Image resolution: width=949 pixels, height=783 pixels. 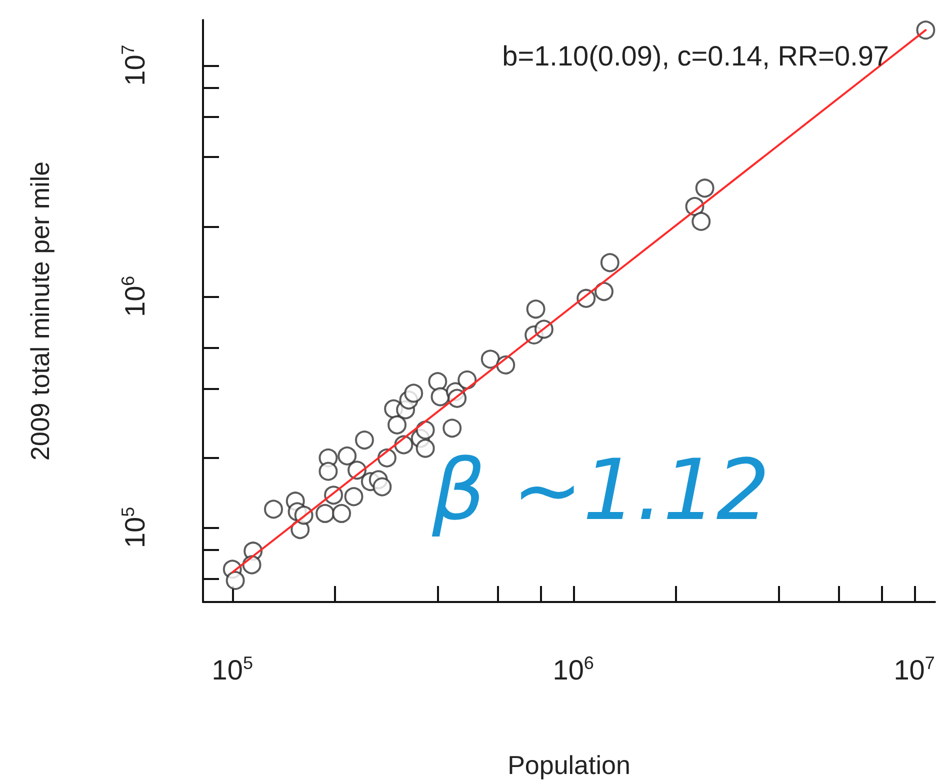 What do you see at coordinates (569, 765) in the screenshot?
I see `x-axis-title: Population` at bounding box center [569, 765].